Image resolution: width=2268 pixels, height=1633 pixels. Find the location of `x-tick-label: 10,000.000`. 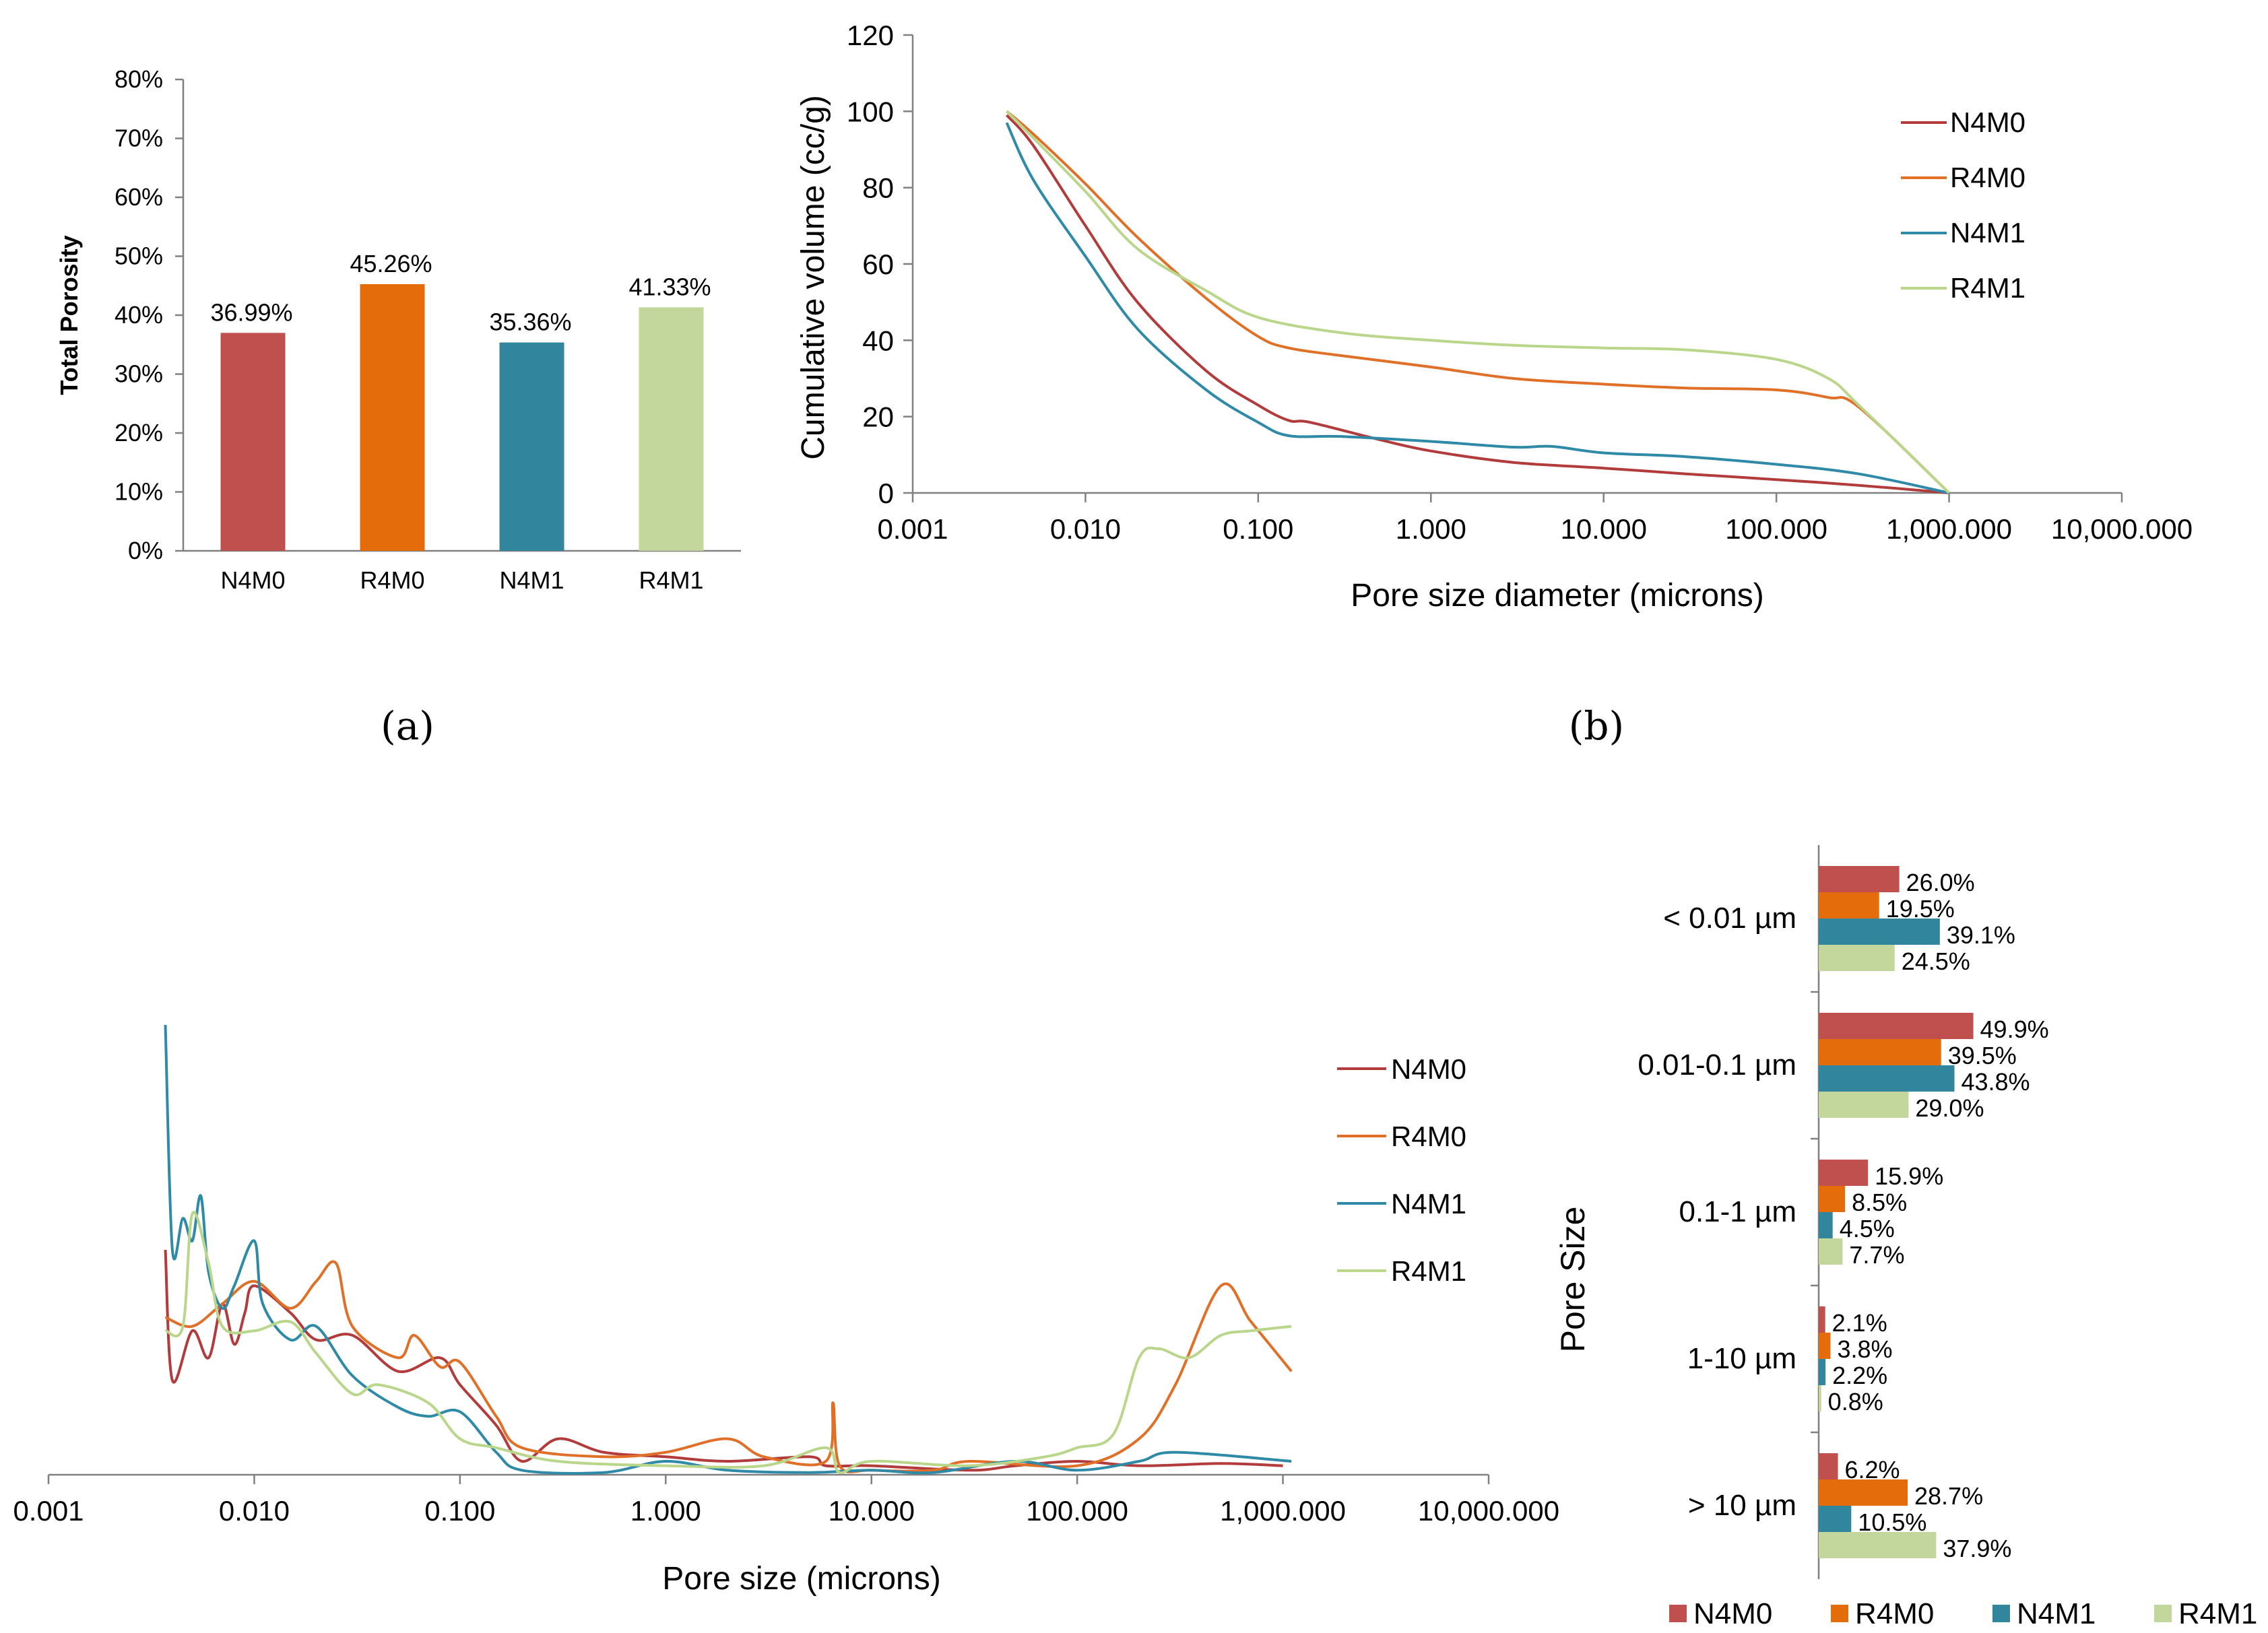

x-tick-label: 10,000.000 is located at coordinates (2122, 529).